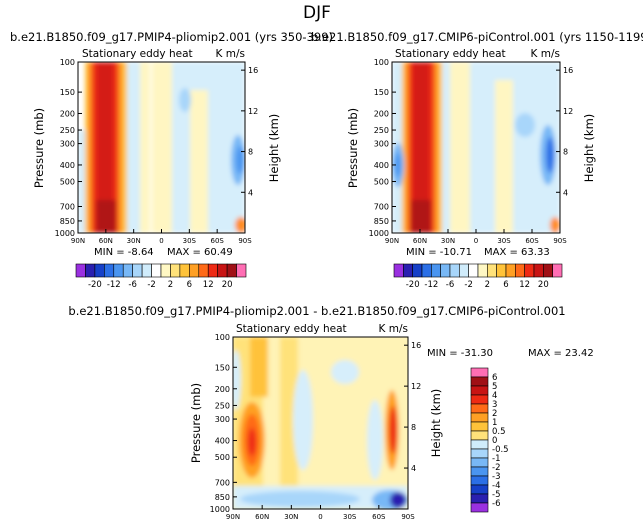 The image size is (643, 528). I want to click on panel-1-y-ticks-right: 16 12 8 4, so click(249, 131).